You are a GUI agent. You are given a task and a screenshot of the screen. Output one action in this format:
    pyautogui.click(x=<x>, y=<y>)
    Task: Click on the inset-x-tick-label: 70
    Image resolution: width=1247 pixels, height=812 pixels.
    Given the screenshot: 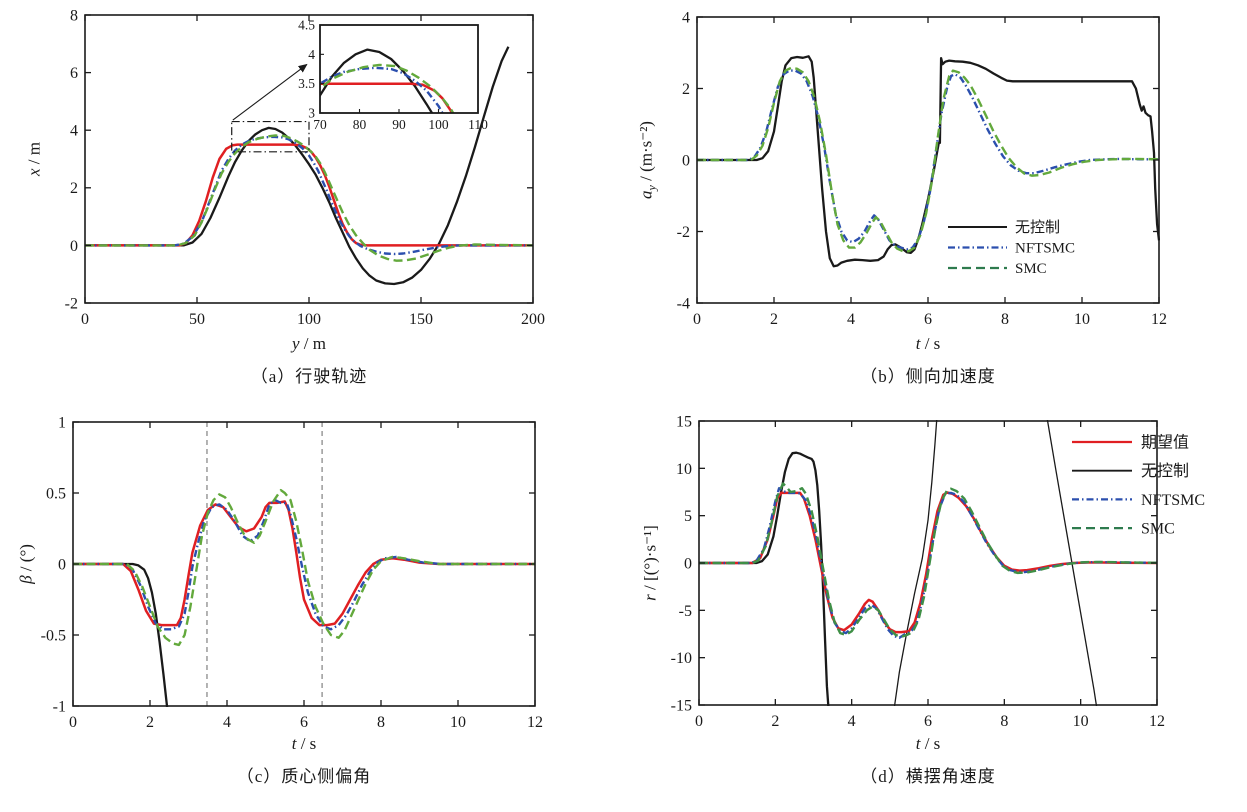 What is the action you would take?
    pyautogui.click(x=320, y=124)
    